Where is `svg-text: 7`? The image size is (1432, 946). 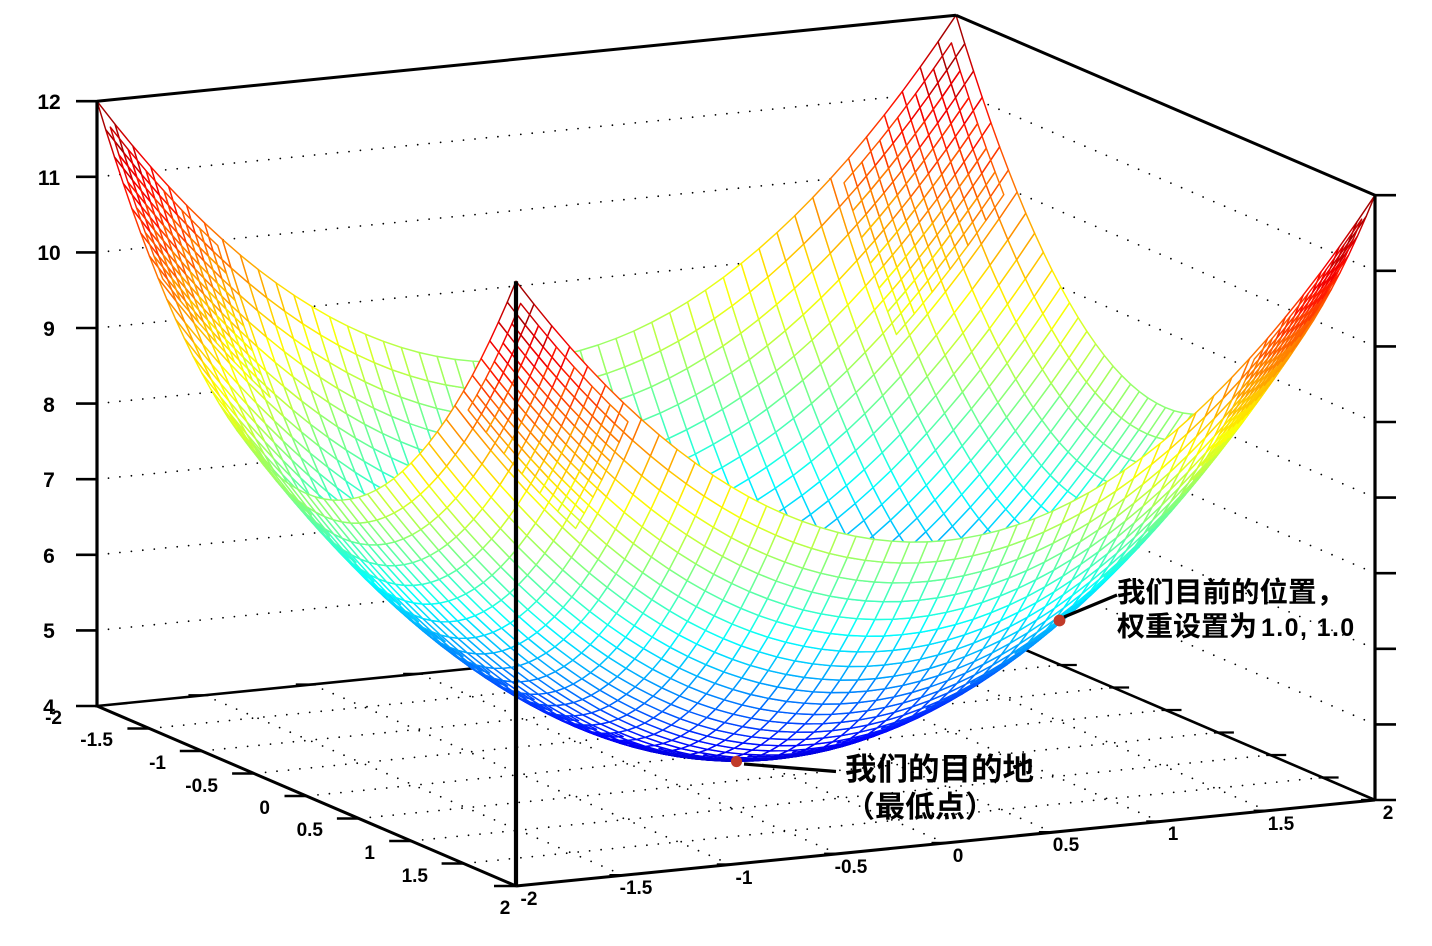 svg-text: 7 is located at coordinates (49, 480).